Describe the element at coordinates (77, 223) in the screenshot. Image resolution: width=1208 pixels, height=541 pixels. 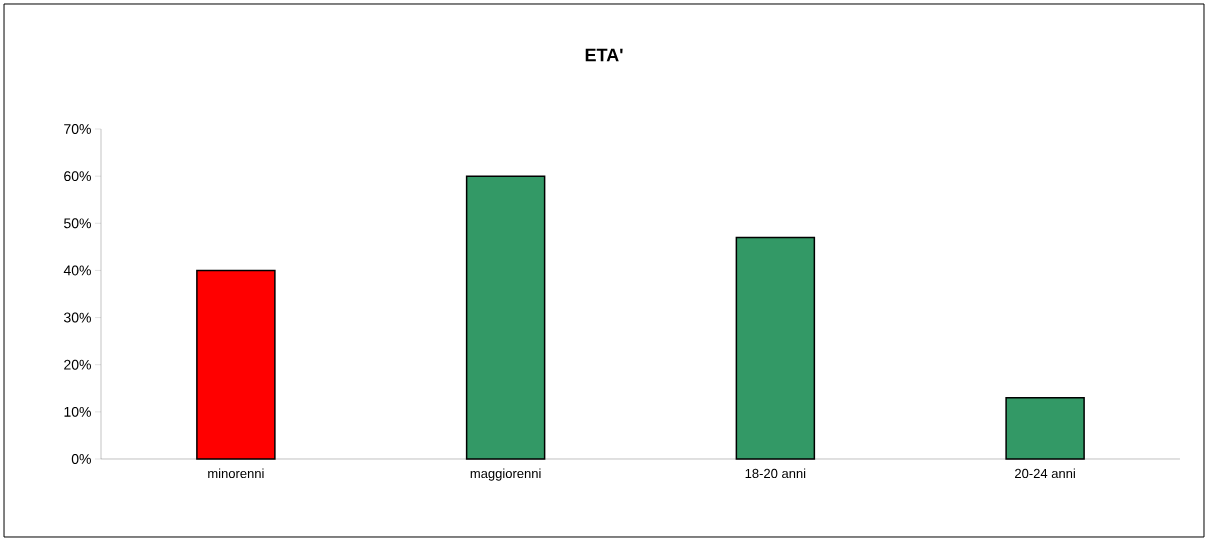
I see `y-tick-label: 50%` at that location.